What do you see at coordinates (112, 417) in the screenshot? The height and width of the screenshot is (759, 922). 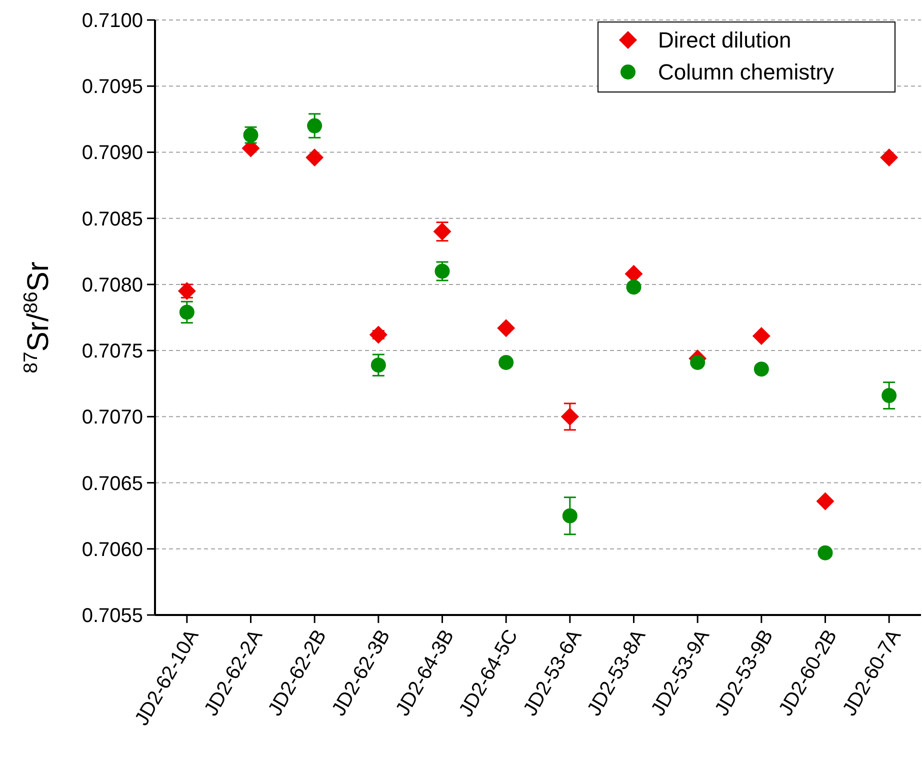 I see `y-tick-label: 0.7070` at bounding box center [112, 417].